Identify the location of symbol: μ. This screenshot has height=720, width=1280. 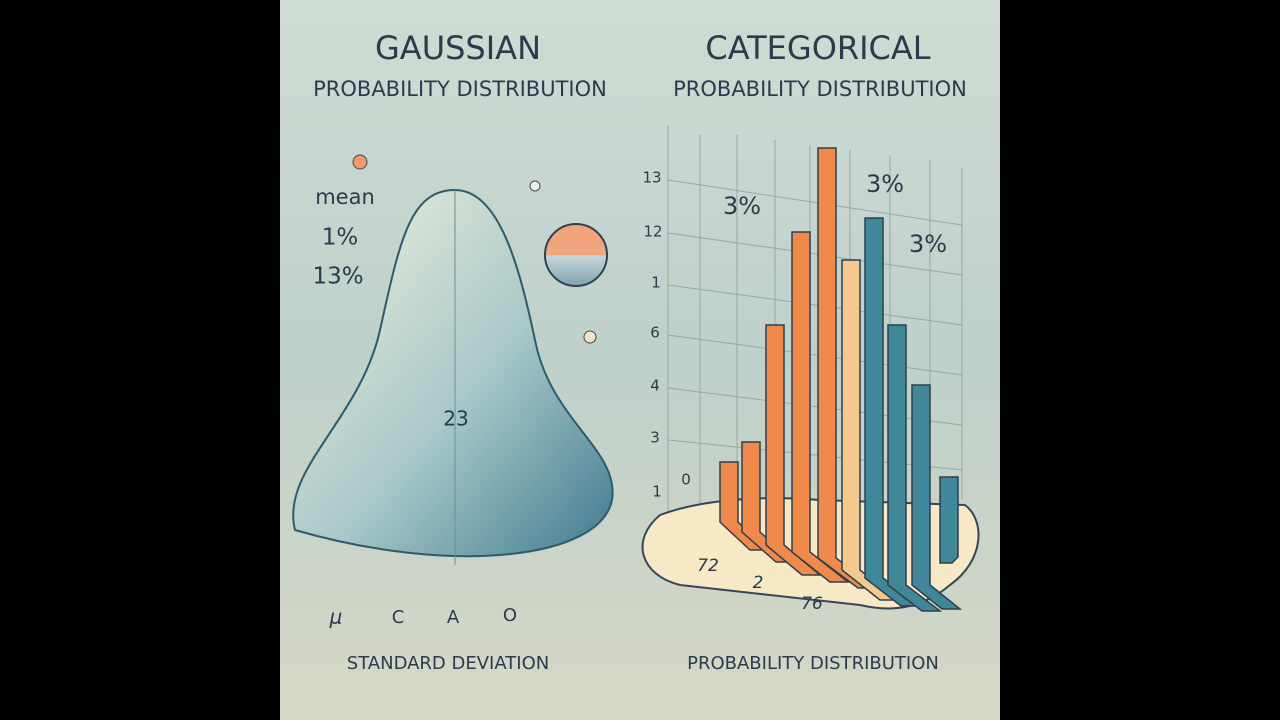
(336, 617).